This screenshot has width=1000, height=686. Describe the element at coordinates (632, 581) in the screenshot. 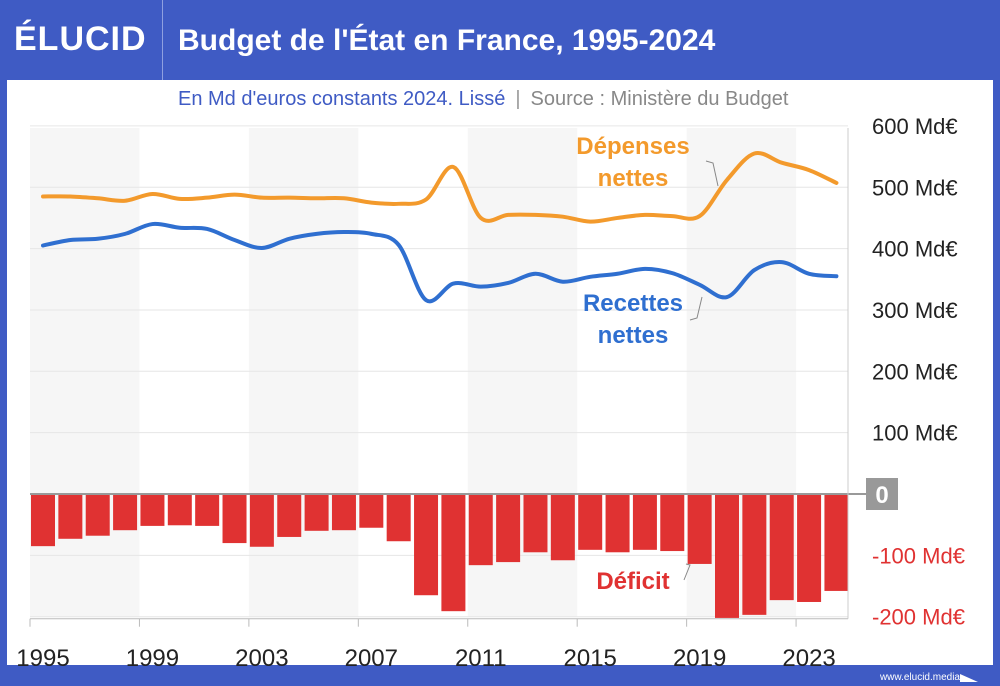

I see `deficit-label: Déficit` at that location.